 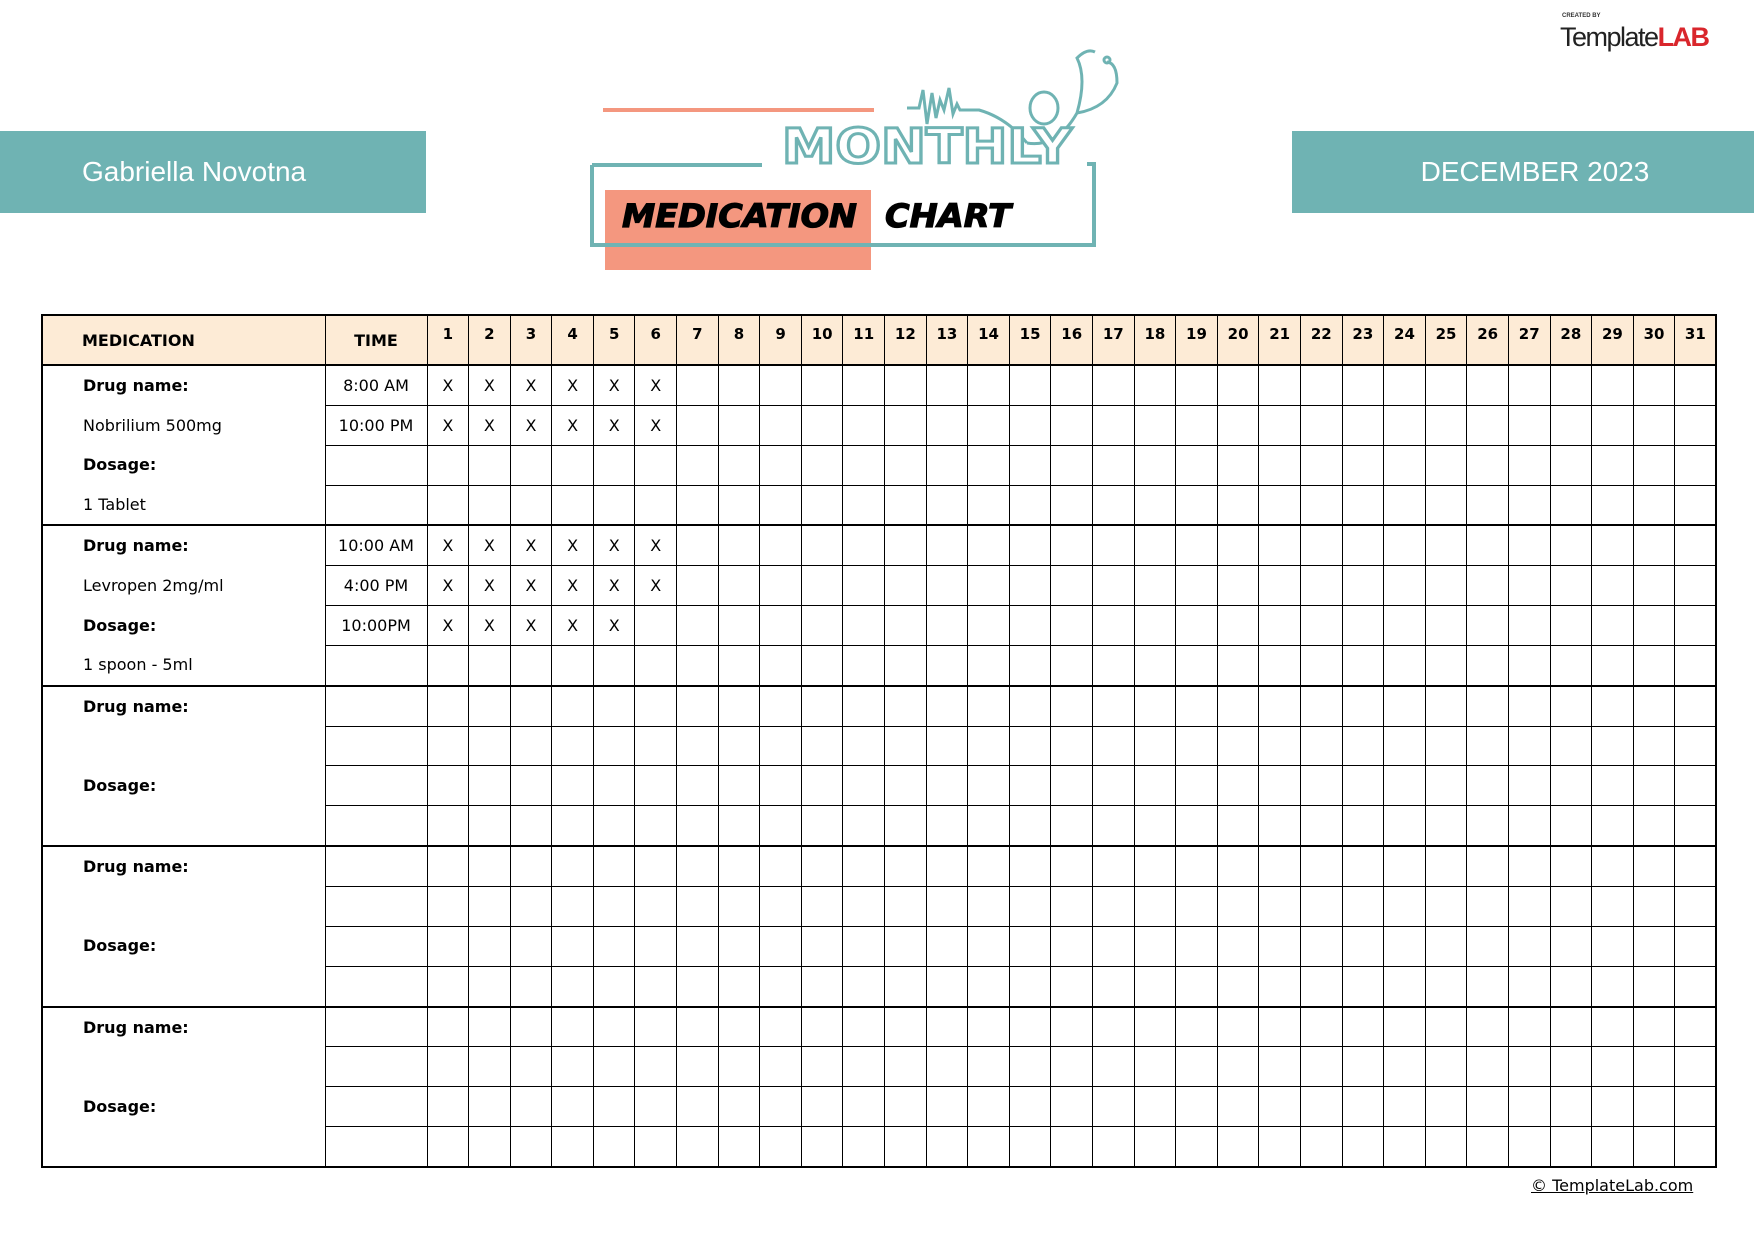 I want to click on medication-cell: Drug name: Dosage:, so click(x=183, y=1086).